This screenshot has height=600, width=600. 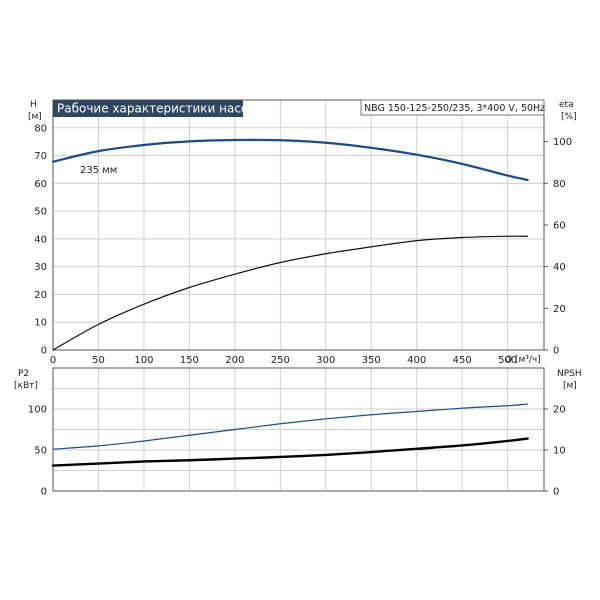 What do you see at coordinates (40, 323) in the screenshot?
I see `left-tick-label: 10` at bounding box center [40, 323].